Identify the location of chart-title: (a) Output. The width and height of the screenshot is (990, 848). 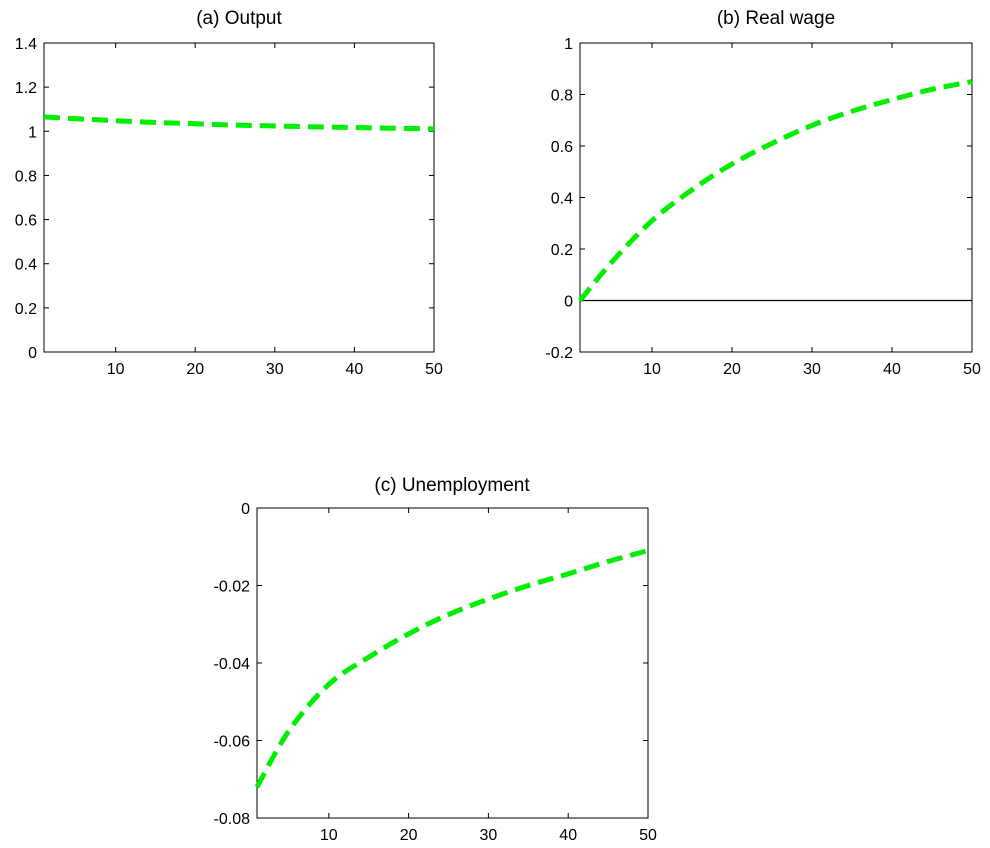
(239, 18).